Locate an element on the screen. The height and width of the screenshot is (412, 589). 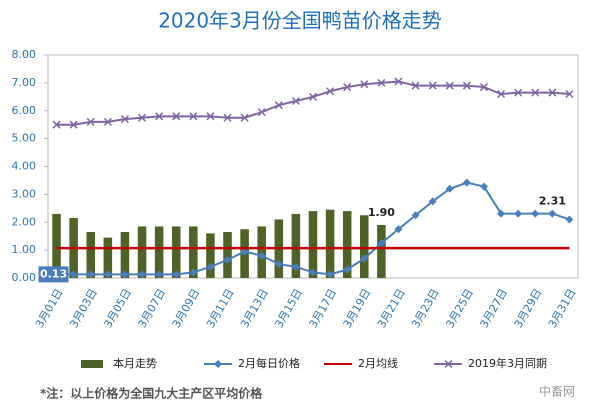
y-tick-label: 4.00 is located at coordinates (24, 166).